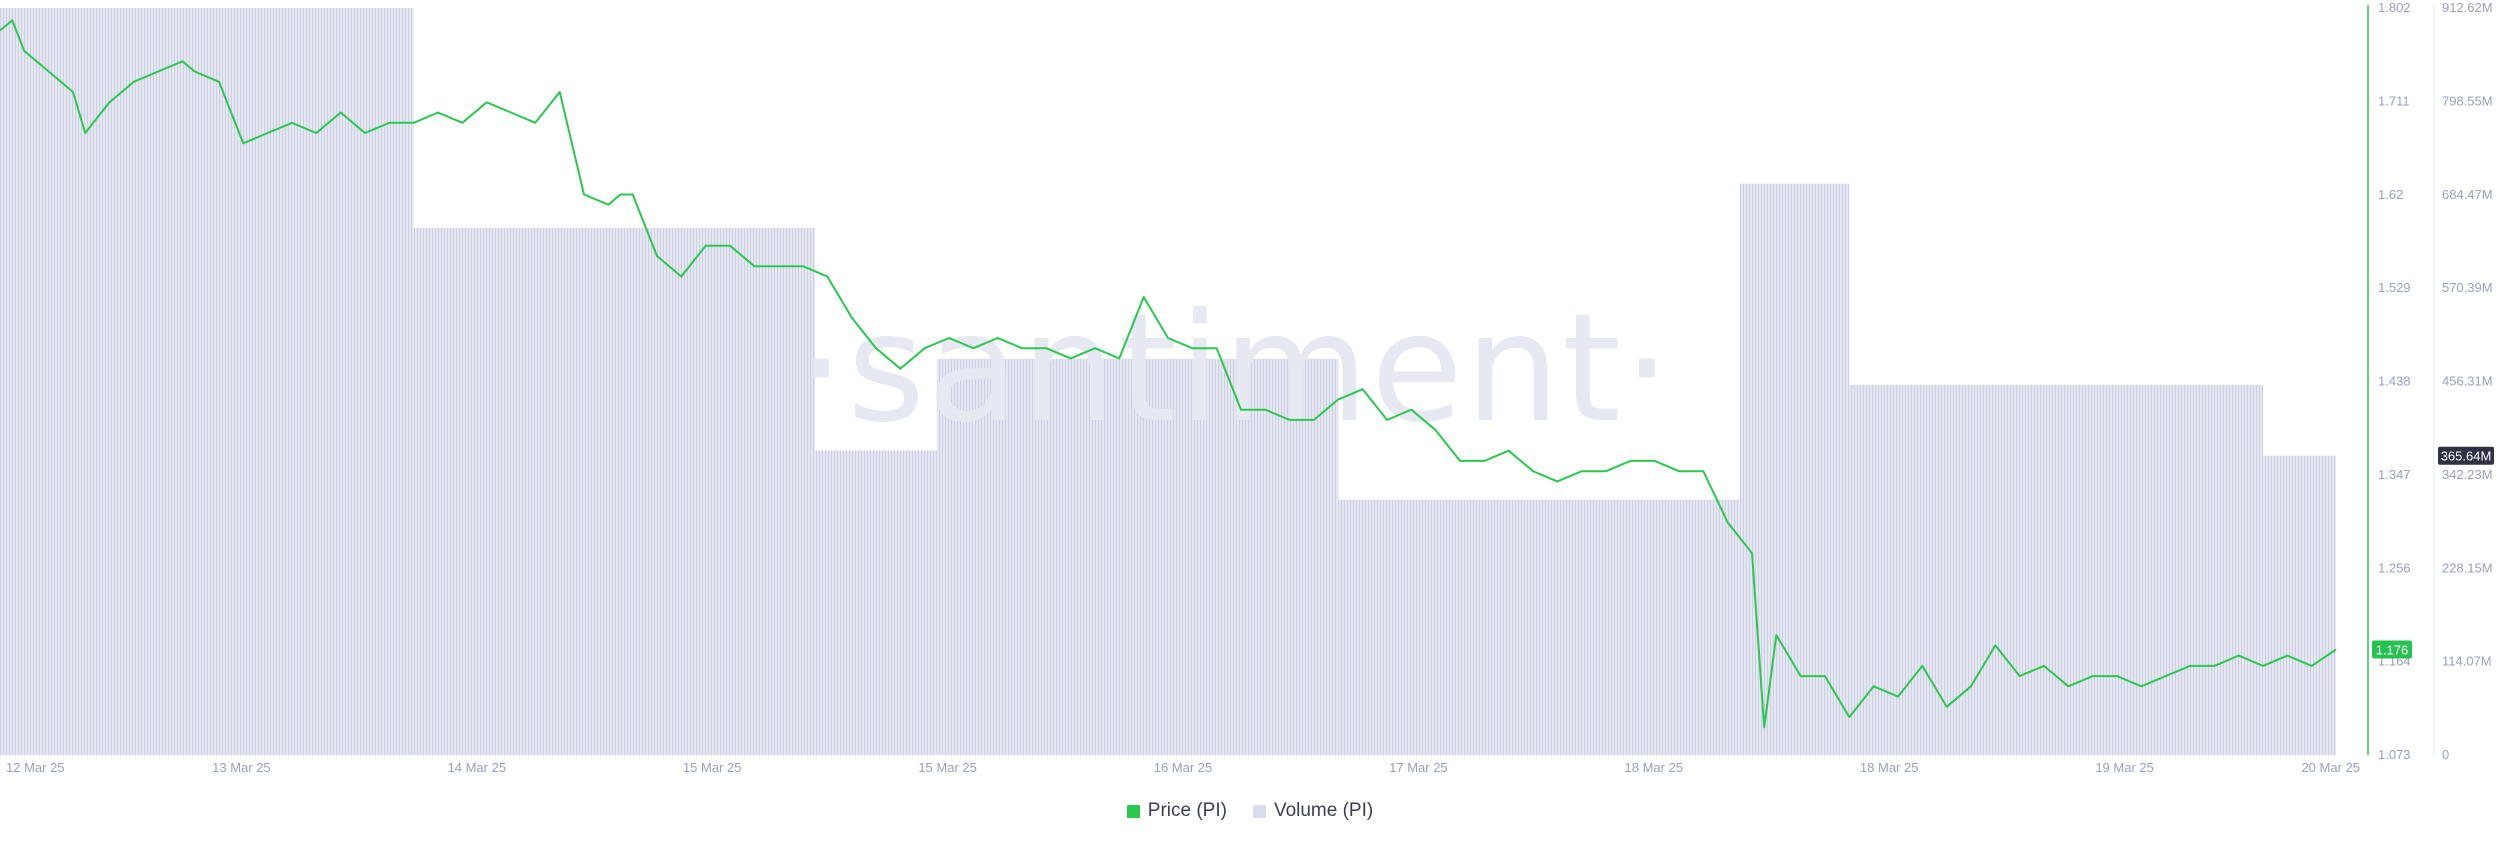 This screenshot has width=2500, height=851. I want to click on price-current-badge, so click(2392, 649).